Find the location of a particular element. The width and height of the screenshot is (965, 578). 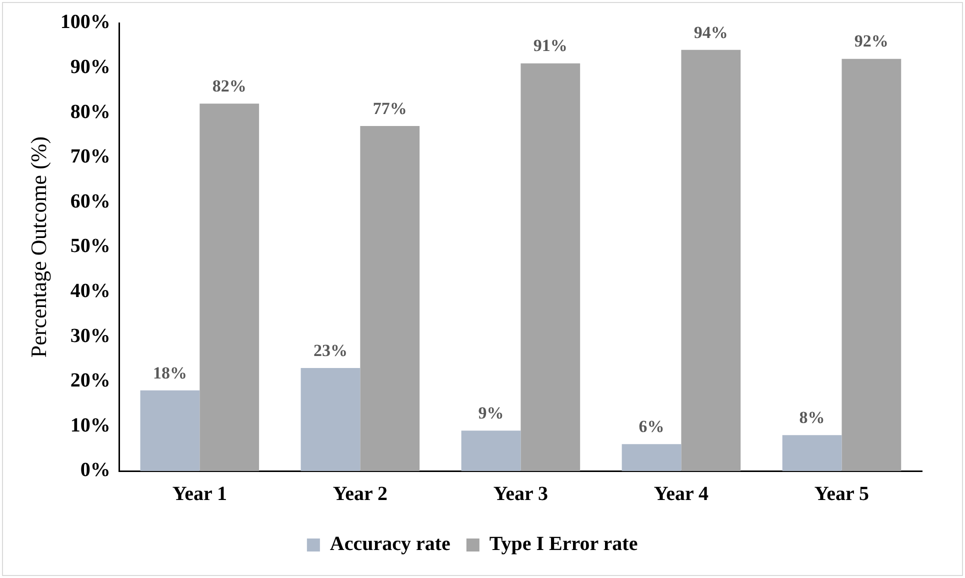

data-label: 77% is located at coordinates (389, 108).